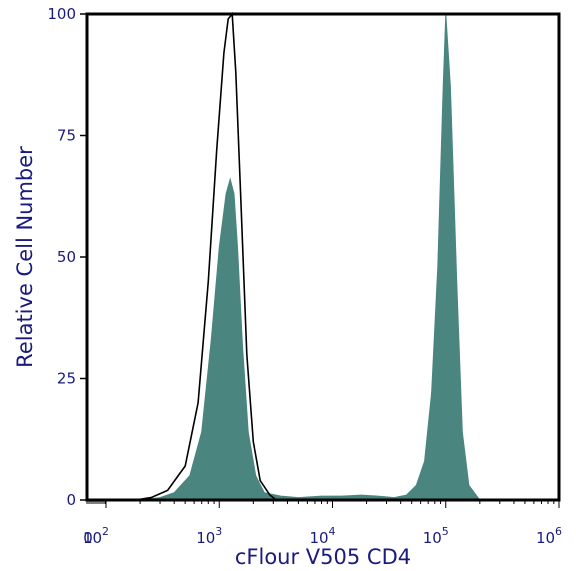 The width and height of the screenshot is (576, 571). What do you see at coordinates (323, 557) in the screenshot?
I see `x-axis-title: cFlour V505 CD4` at bounding box center [323, 557].